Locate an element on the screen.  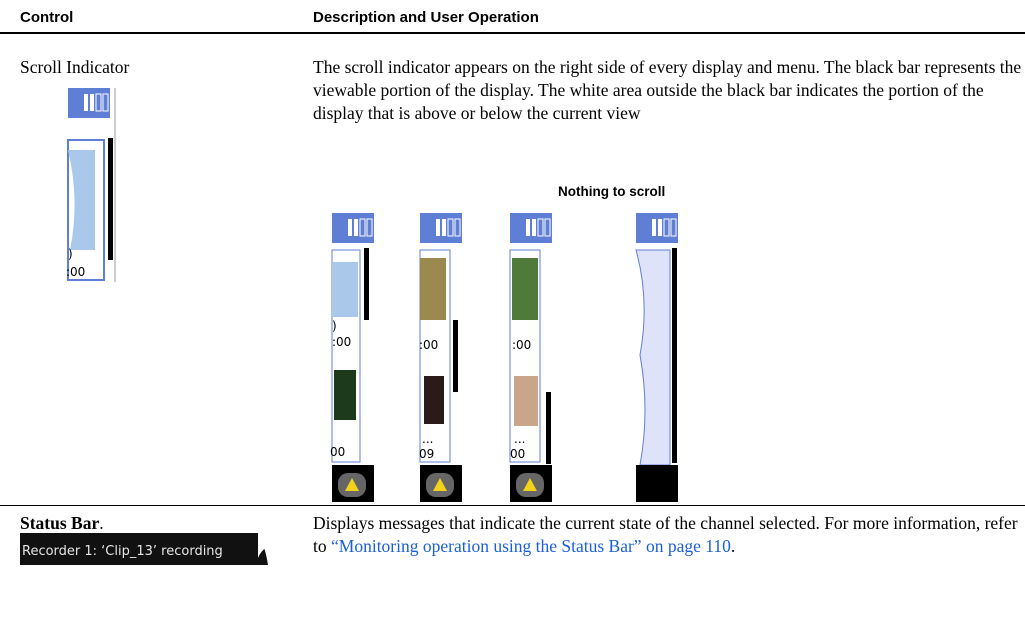
control-bold: Status Bar is located at coordinates (60, 523).